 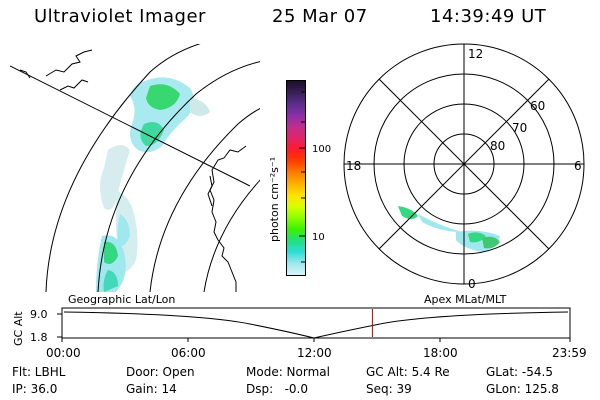 I want to click on altitude-curve, so click(x=316, y=325).